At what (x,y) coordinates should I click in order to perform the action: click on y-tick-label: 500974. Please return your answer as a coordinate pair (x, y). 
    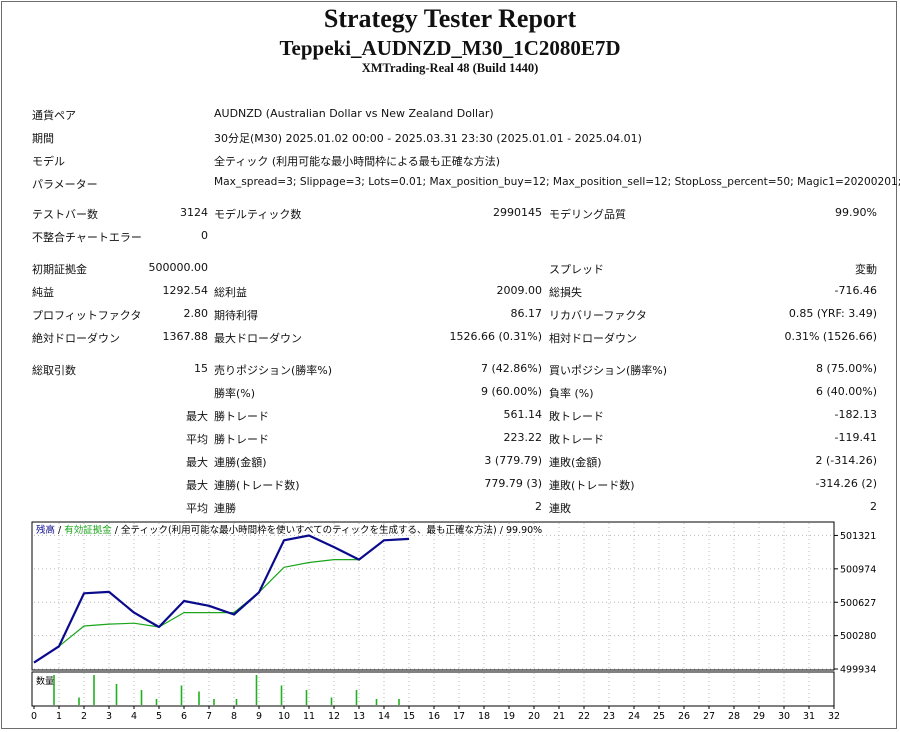
    Looking at the image, I should click on (858, 569).